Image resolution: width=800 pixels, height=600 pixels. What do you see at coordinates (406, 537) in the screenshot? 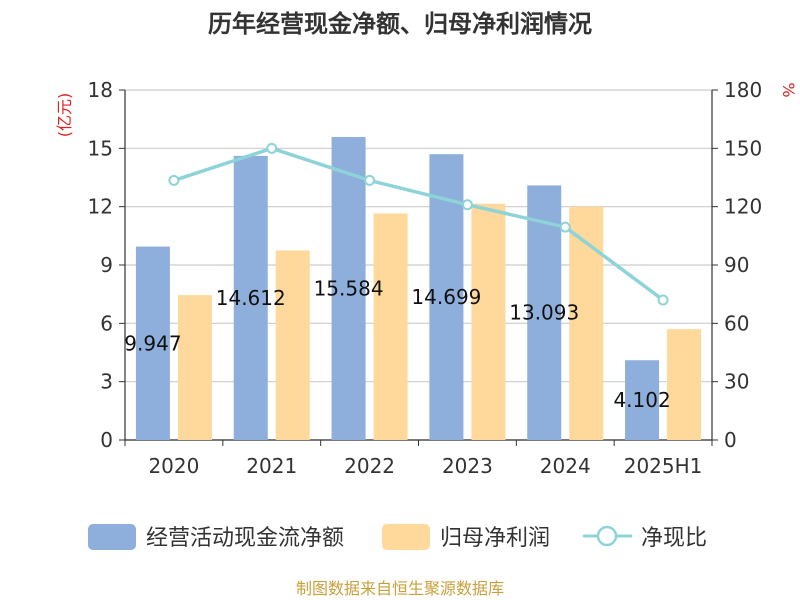
I see `legend-swatch-net-profit` at bounding box center [406, 537].